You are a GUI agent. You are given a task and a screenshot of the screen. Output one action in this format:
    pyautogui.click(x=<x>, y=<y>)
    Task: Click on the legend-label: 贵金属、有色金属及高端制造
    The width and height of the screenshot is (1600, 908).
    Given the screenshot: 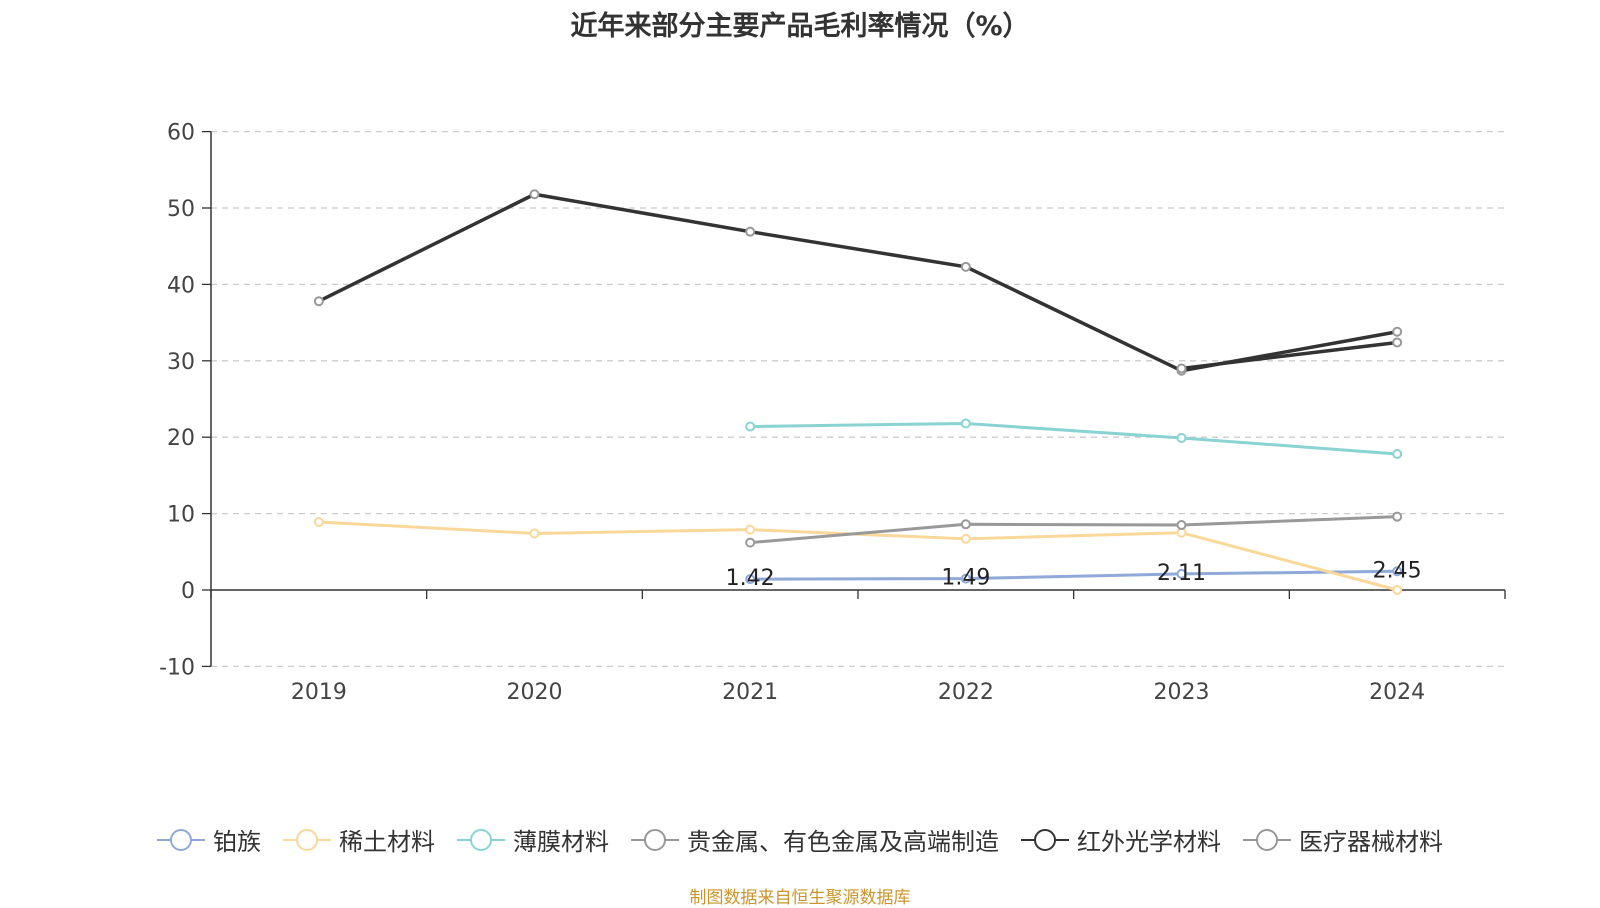 What is the action you would take?
    pyautogui.click(x=843, y=842)
    